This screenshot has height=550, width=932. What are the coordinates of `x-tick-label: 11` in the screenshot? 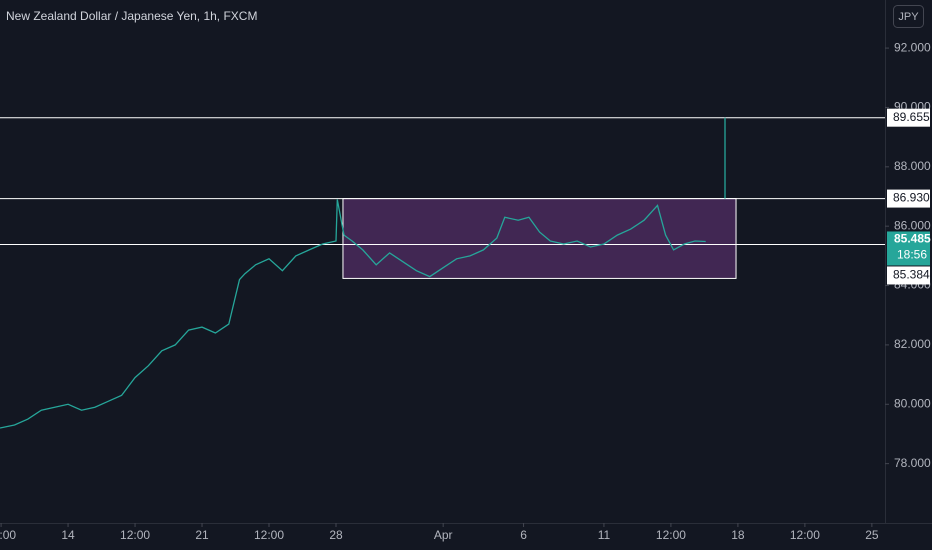 It's located at (604, 535).